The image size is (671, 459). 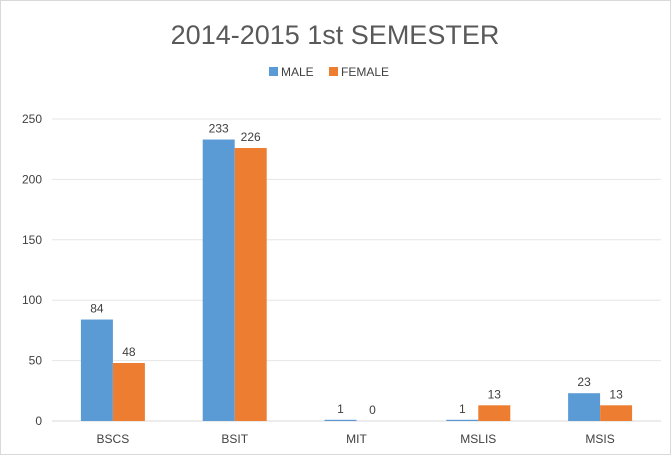 What do you see at coordinates (32, 179) in the screenshot?
I see `y-tick-label: 200` at bounding box center [32, 179].